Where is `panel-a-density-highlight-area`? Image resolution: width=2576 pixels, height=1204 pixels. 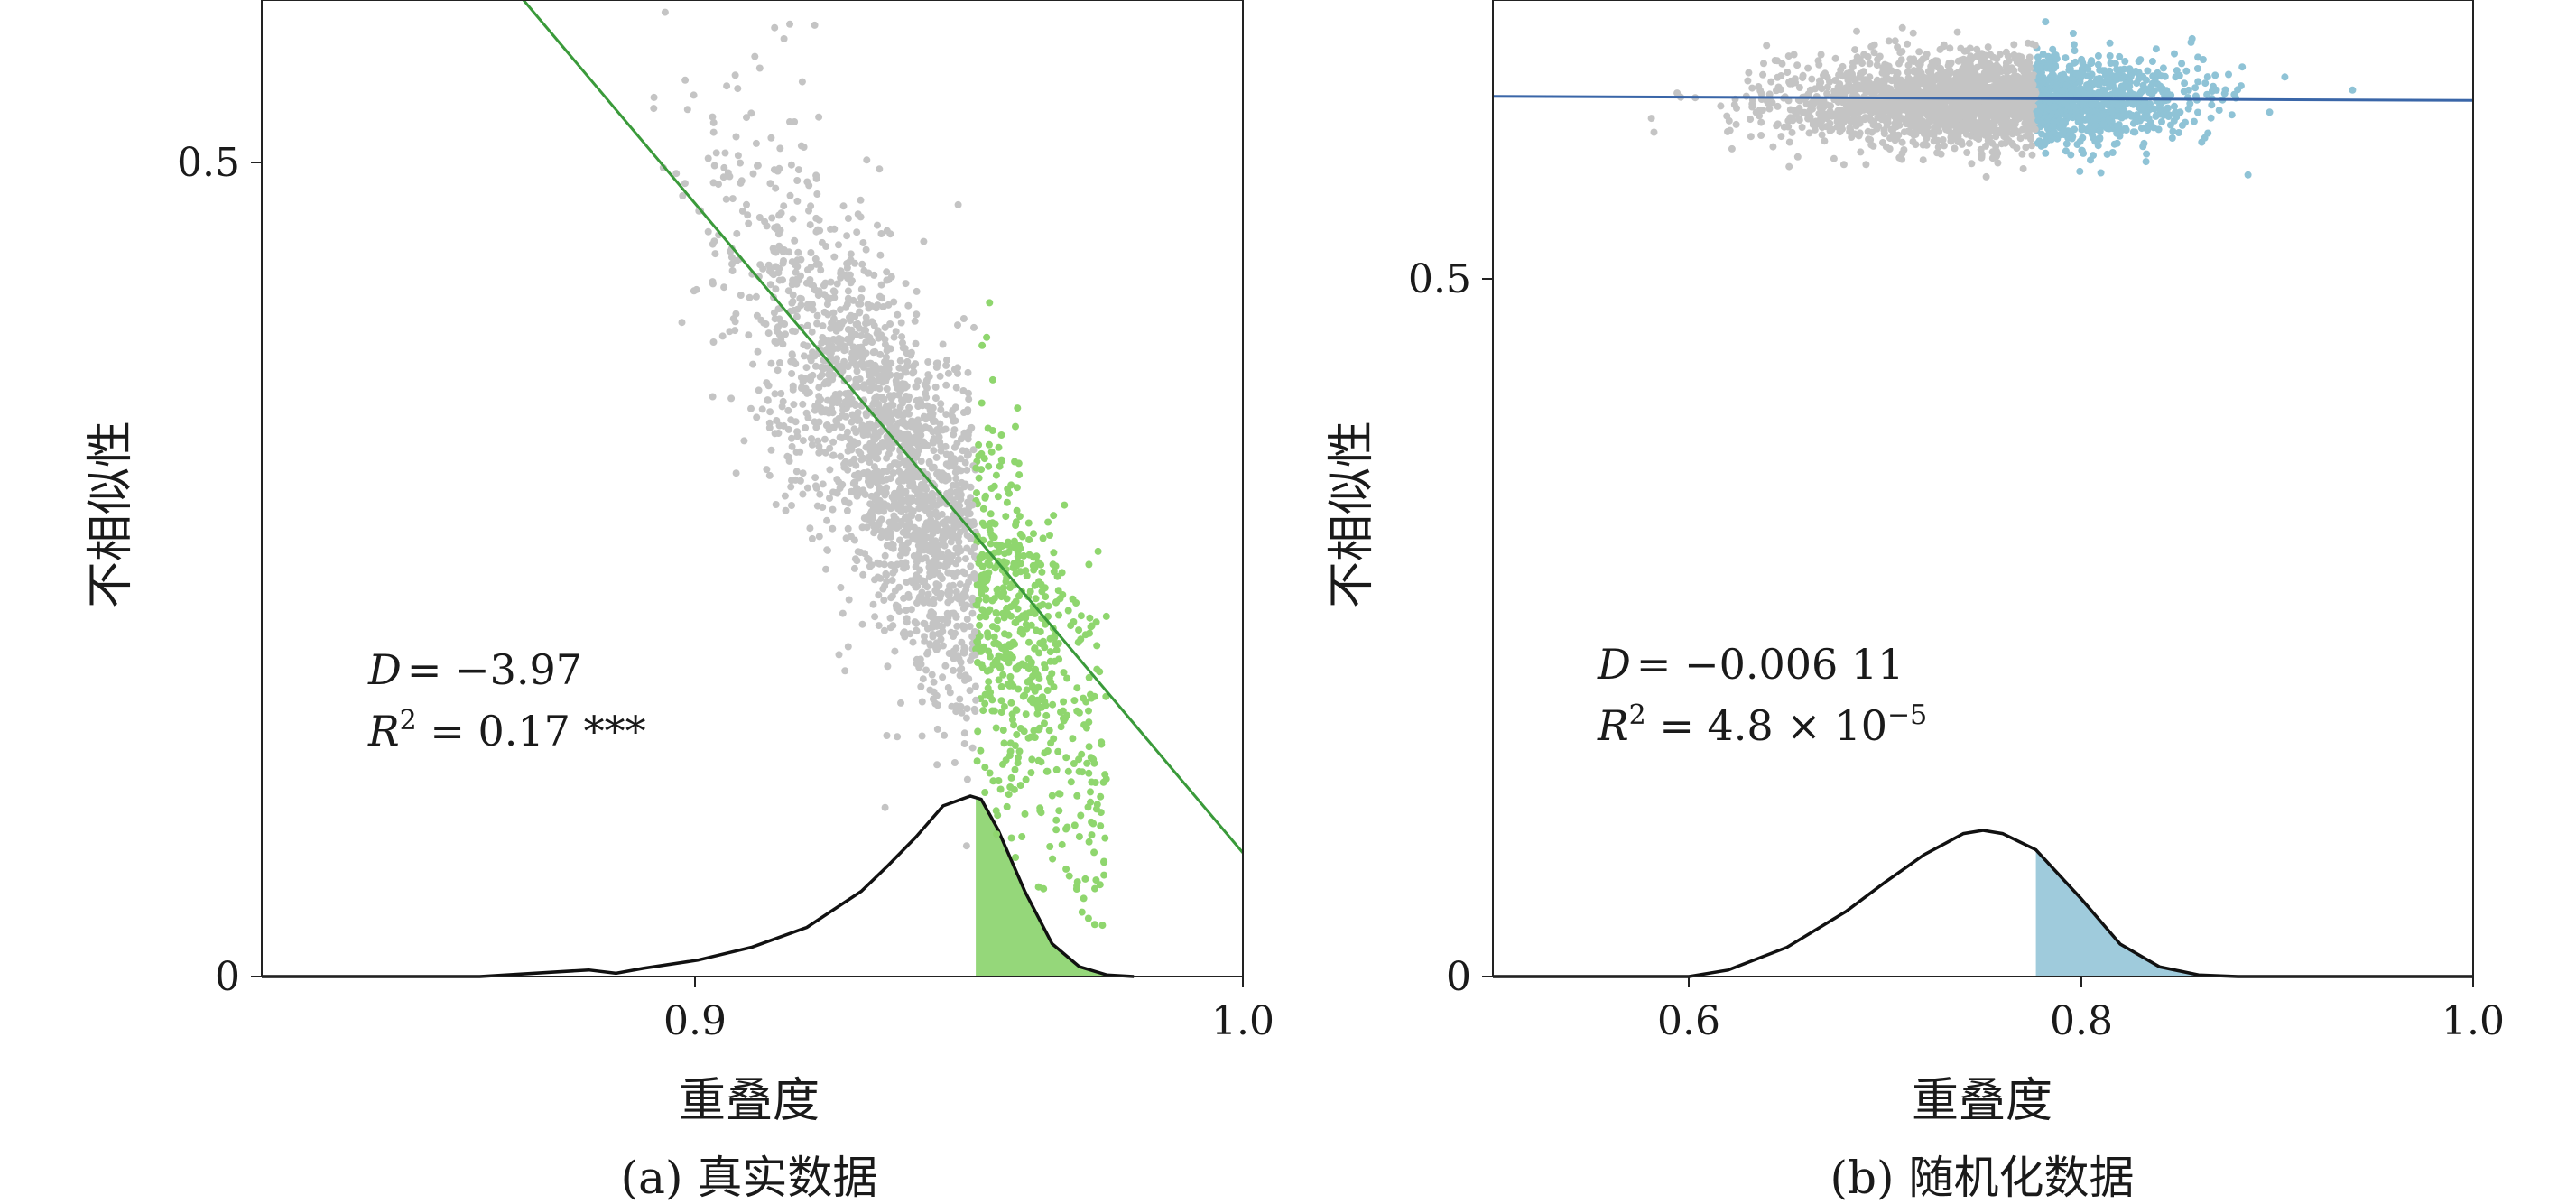 panel-a-density-highlight-area is located at coordinates (1056, 887).